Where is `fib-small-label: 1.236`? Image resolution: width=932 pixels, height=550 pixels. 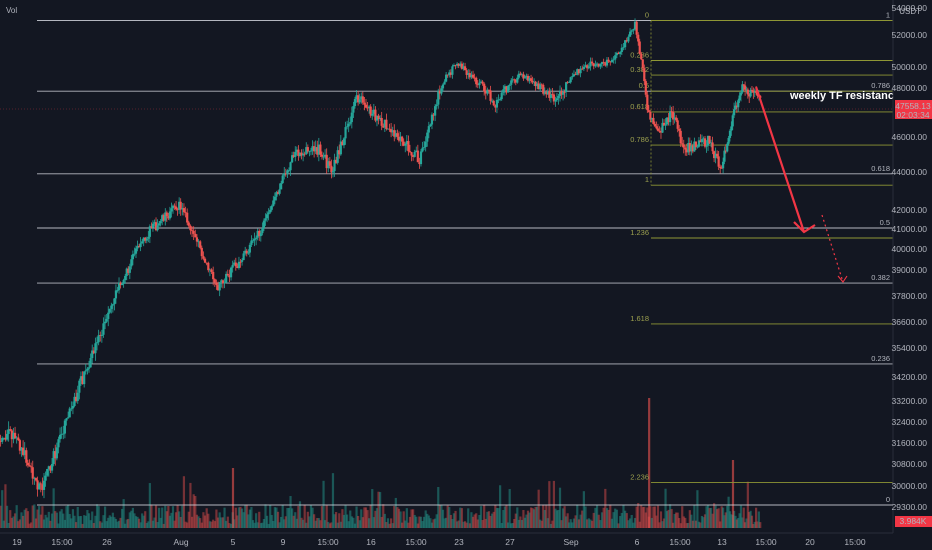 fib-small-label: 1.236 is located at coordinates (639, 232).